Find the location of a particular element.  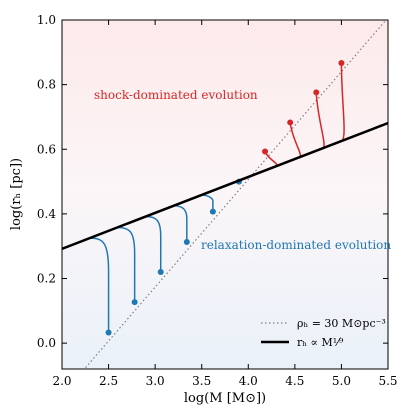

legend: ρₕ = 30 M⊙pc⁻³ rₕ ∝ M¹⁄⁹ is located at coordinates (323, 333).